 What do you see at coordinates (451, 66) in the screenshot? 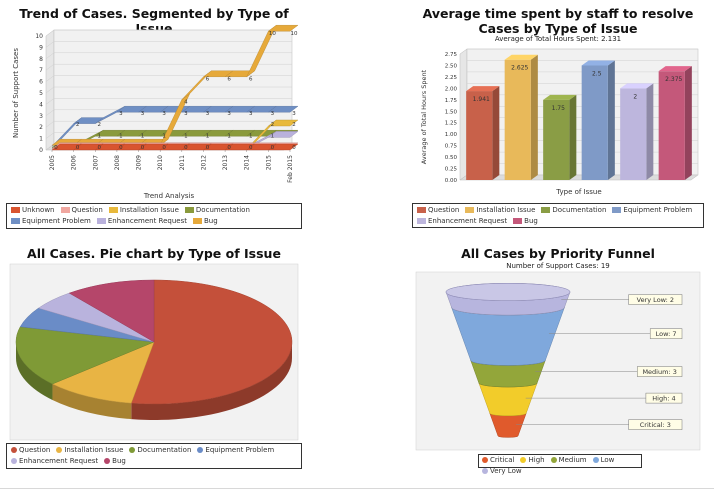
I see `bar-y-tick-label: 2.50` at bounding box center [451, 66].